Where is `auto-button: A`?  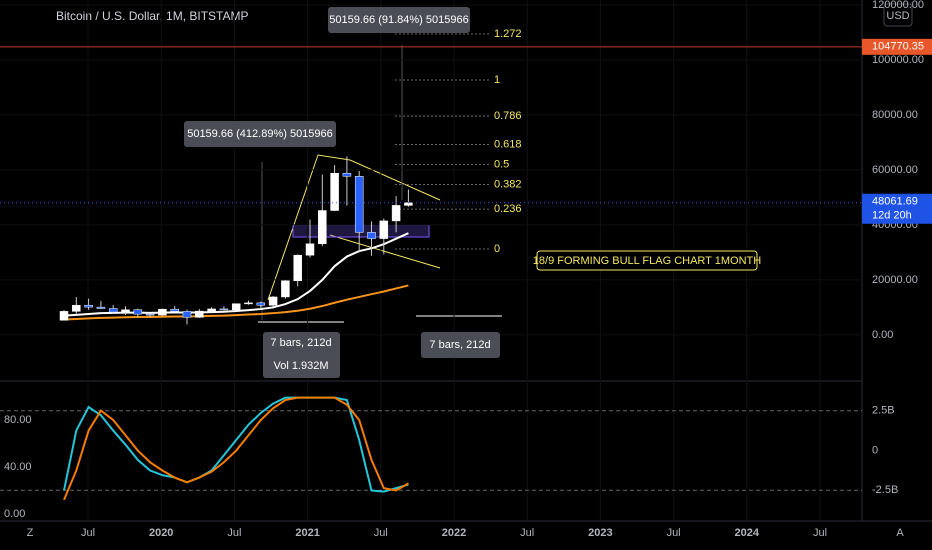
auto-button: A is located at coordinates (900, 533).